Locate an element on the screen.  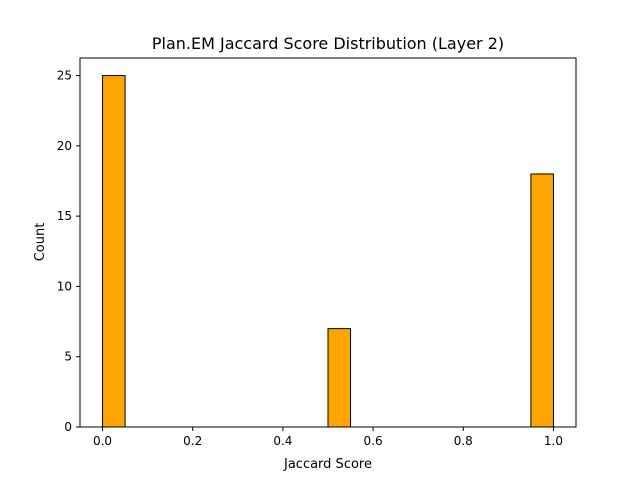
y-tick-label-1: 5 is located at coordinates (68, 357).